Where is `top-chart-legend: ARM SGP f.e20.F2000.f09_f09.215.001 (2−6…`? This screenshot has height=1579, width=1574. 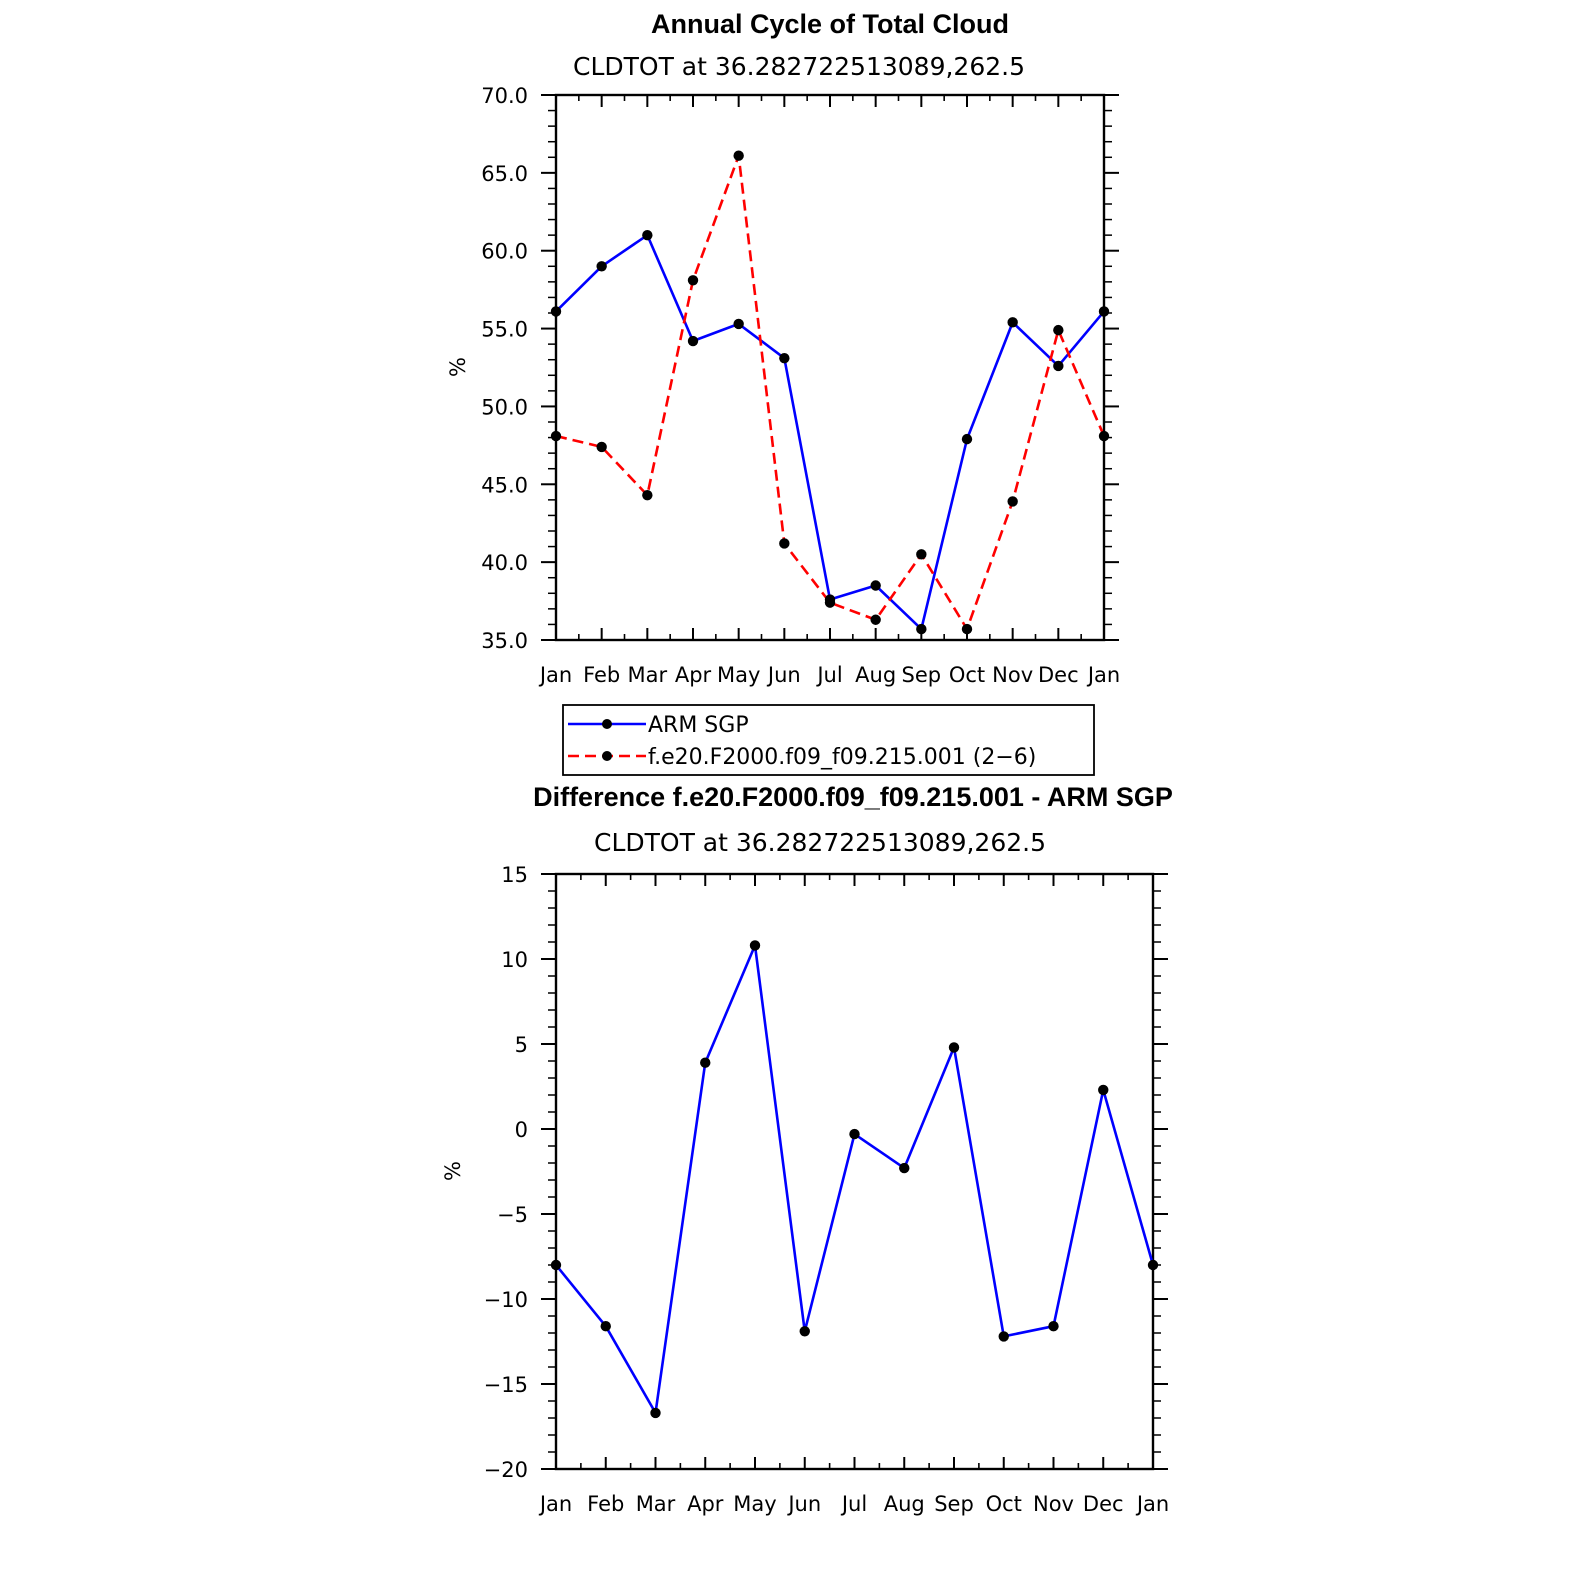
top-chart-legend: ARM SGP f.e20.F2000.f09_f09.215.001 (2−6… is located at coordinates (828, 740).